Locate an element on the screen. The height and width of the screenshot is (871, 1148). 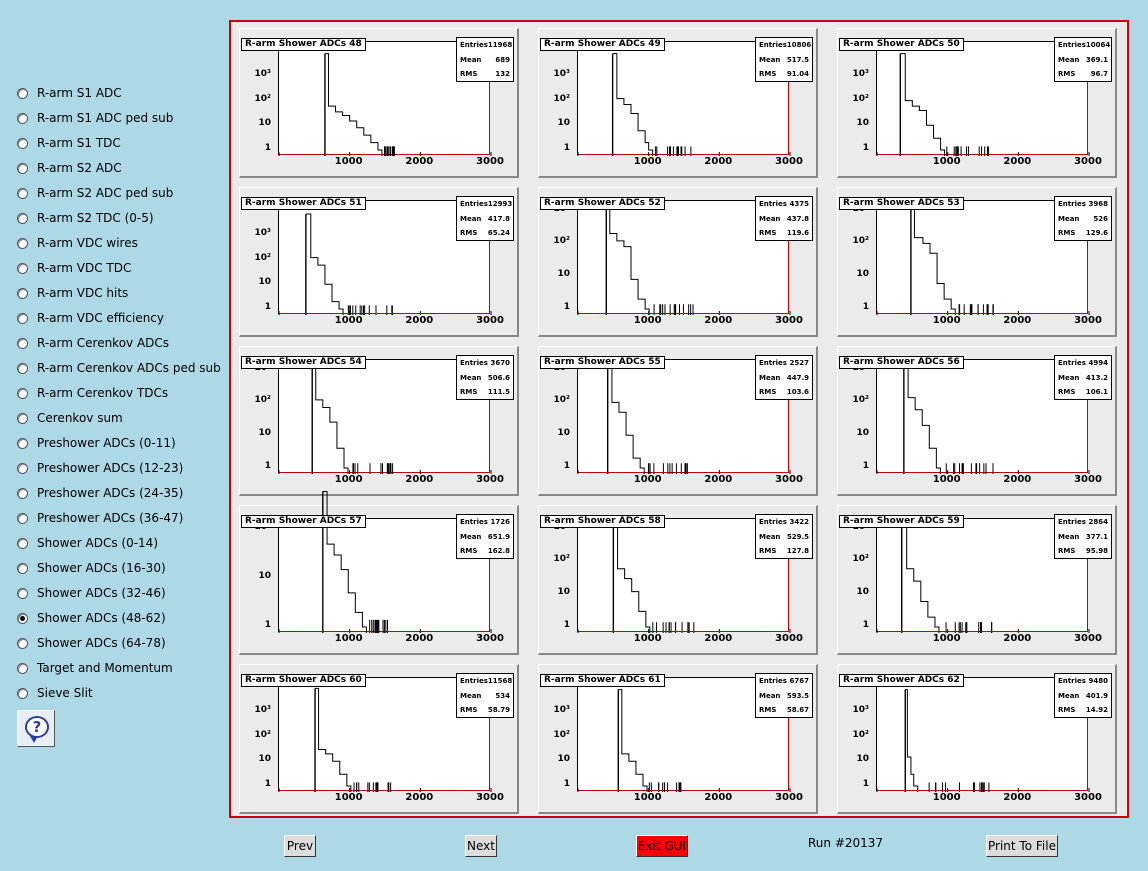
help-button: ? is located at coordinates (36, 728).